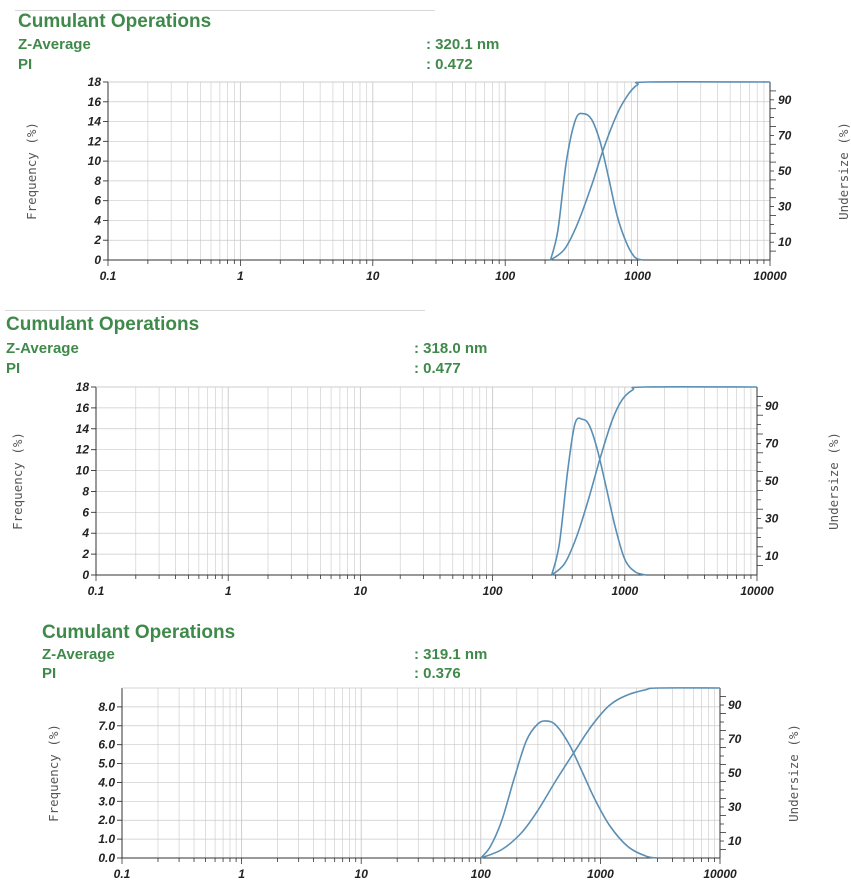 This screenshot has height=886, width=851. I want to click on y-tick-label: 0.0, so click(106, 858).